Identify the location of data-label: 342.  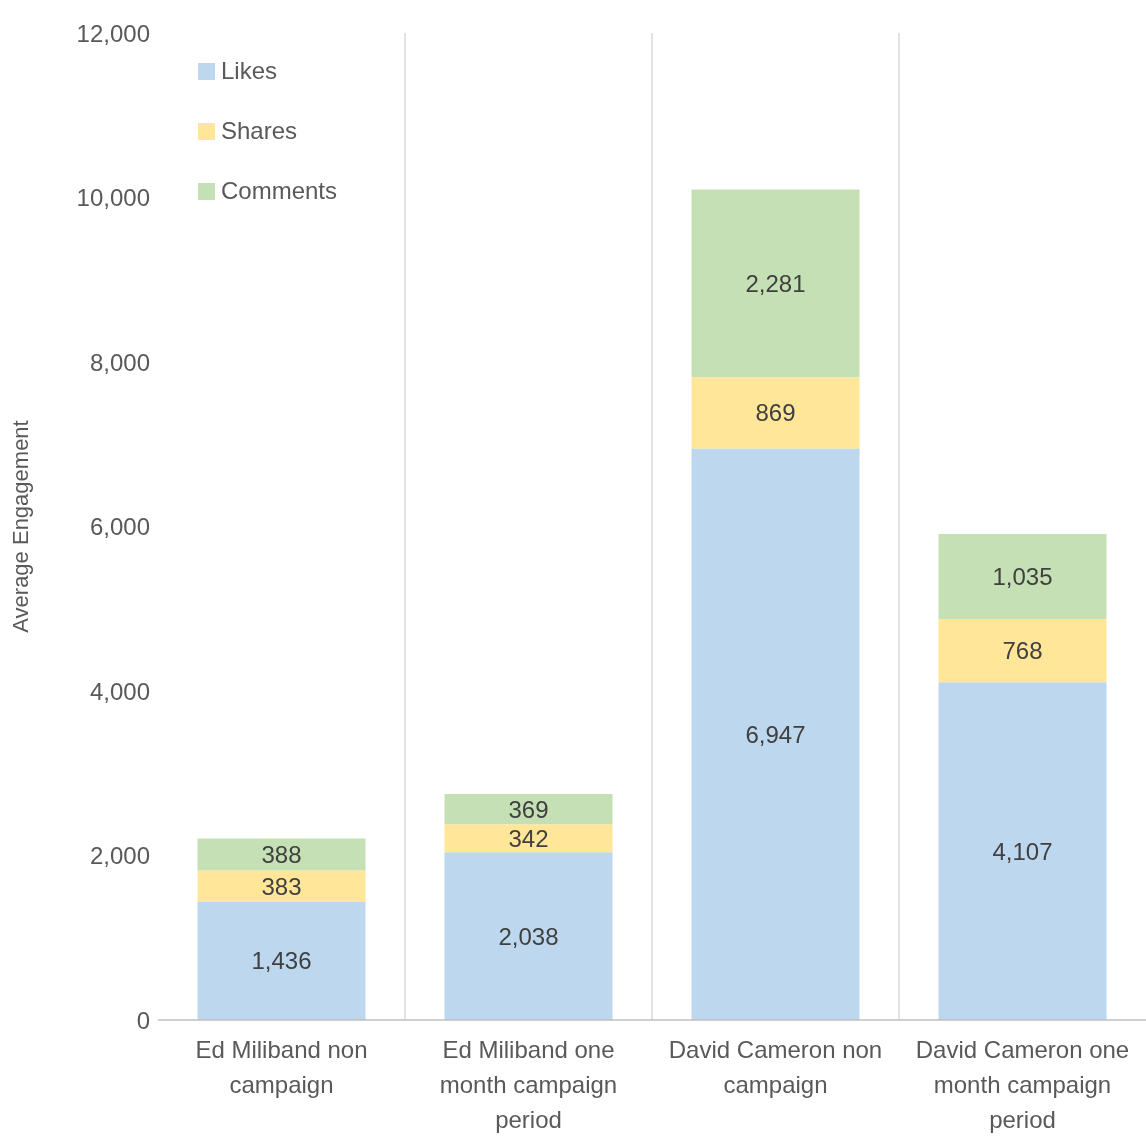
(528, 838).